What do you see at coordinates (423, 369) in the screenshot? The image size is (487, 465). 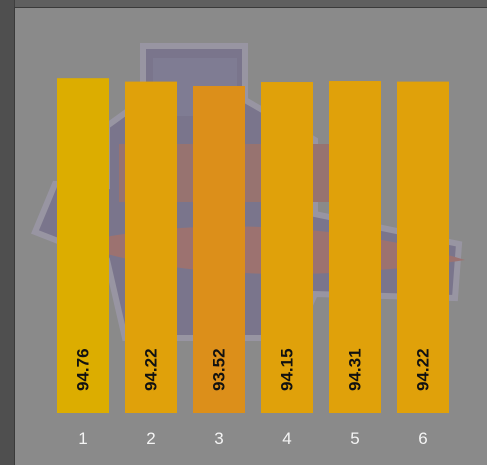 I see `bar-value-label-6: 94.22` at bounding box center [423, 369].